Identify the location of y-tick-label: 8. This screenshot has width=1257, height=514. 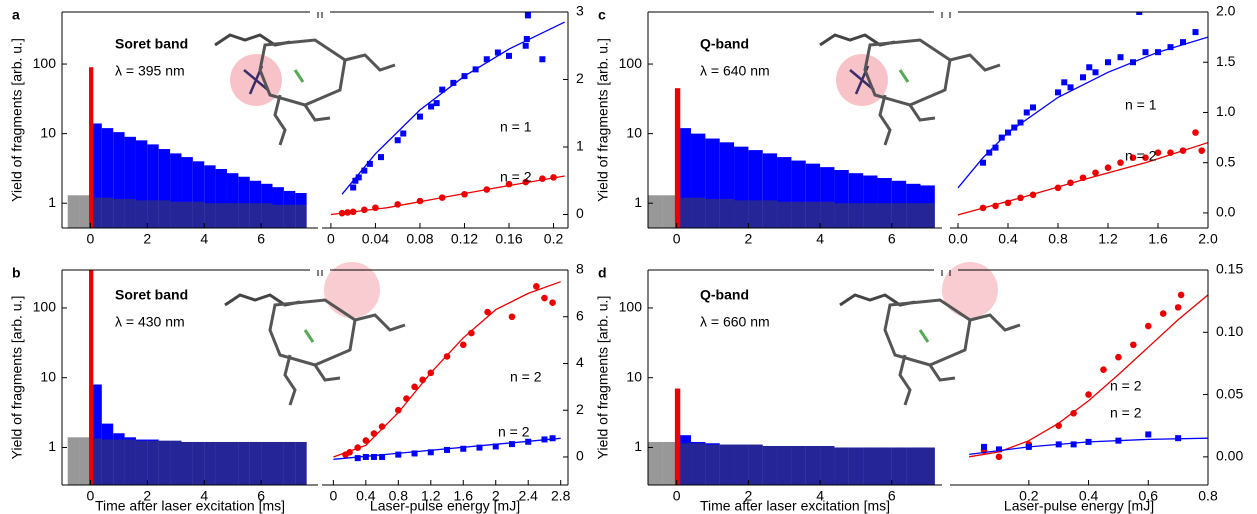
(580, 269).